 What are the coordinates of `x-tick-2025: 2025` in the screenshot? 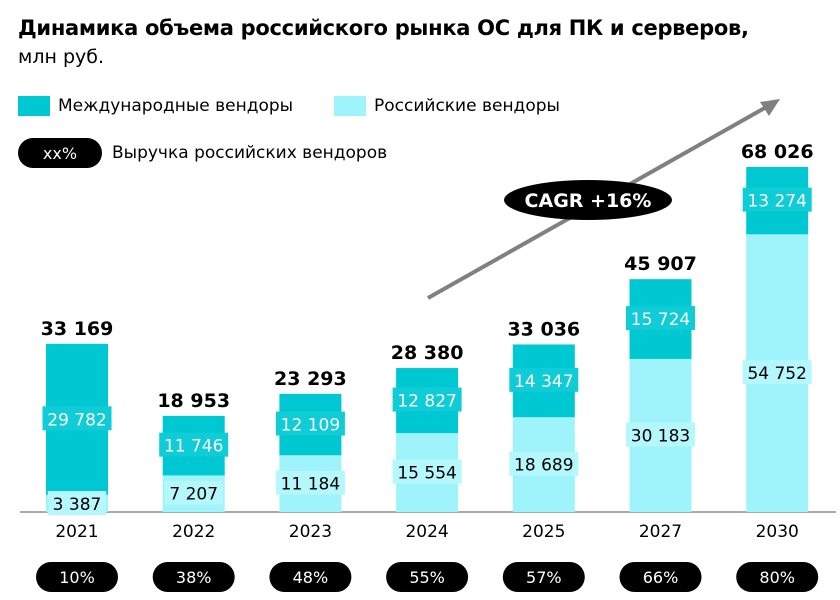 It's located at (543, 532).